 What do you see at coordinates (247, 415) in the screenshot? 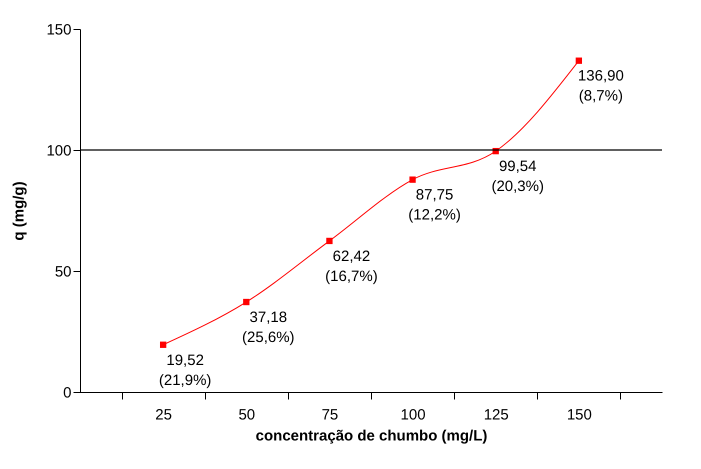
I see `x-tick-label: 50` at bounding box center [247, 415].